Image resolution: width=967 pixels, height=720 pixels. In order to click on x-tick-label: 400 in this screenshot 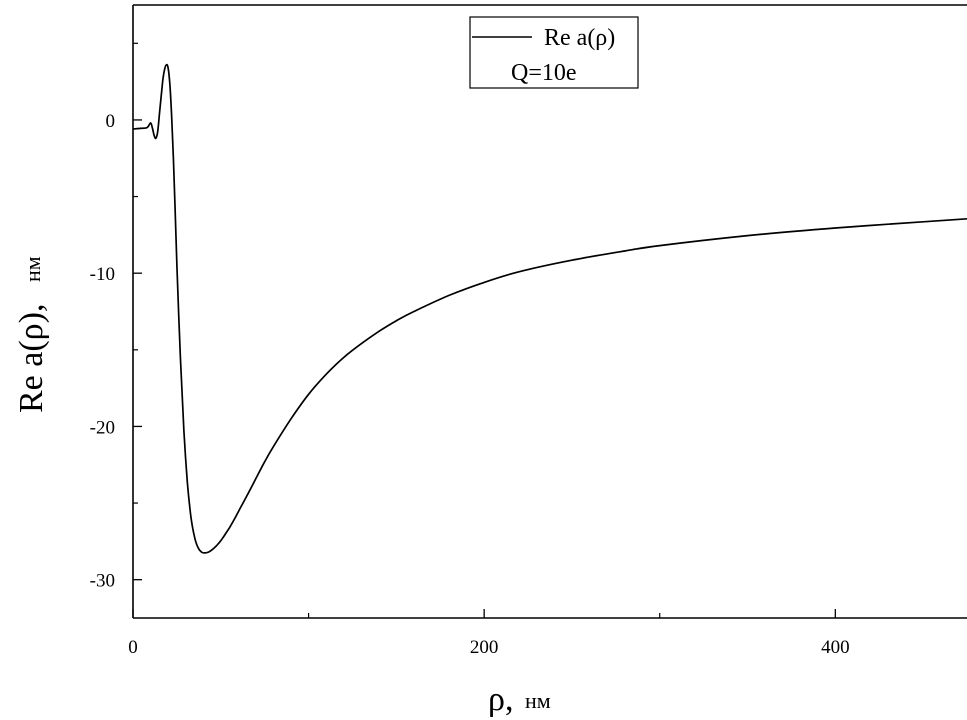, I will do `click(835, 647)`.